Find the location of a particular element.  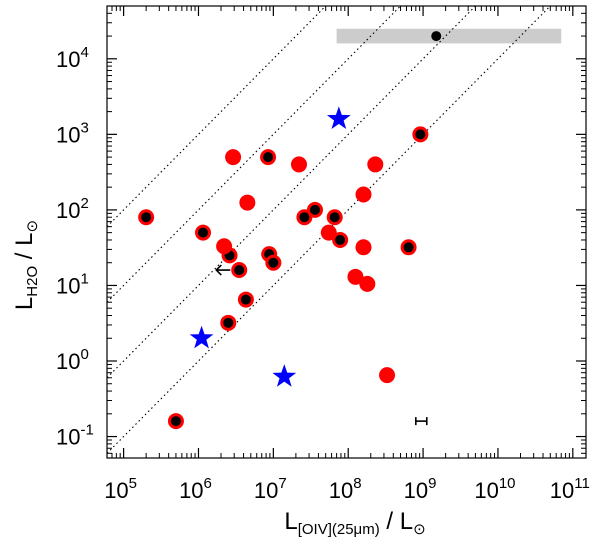

y-axis-title-sub: H2O is located at coordinates (32, 281).